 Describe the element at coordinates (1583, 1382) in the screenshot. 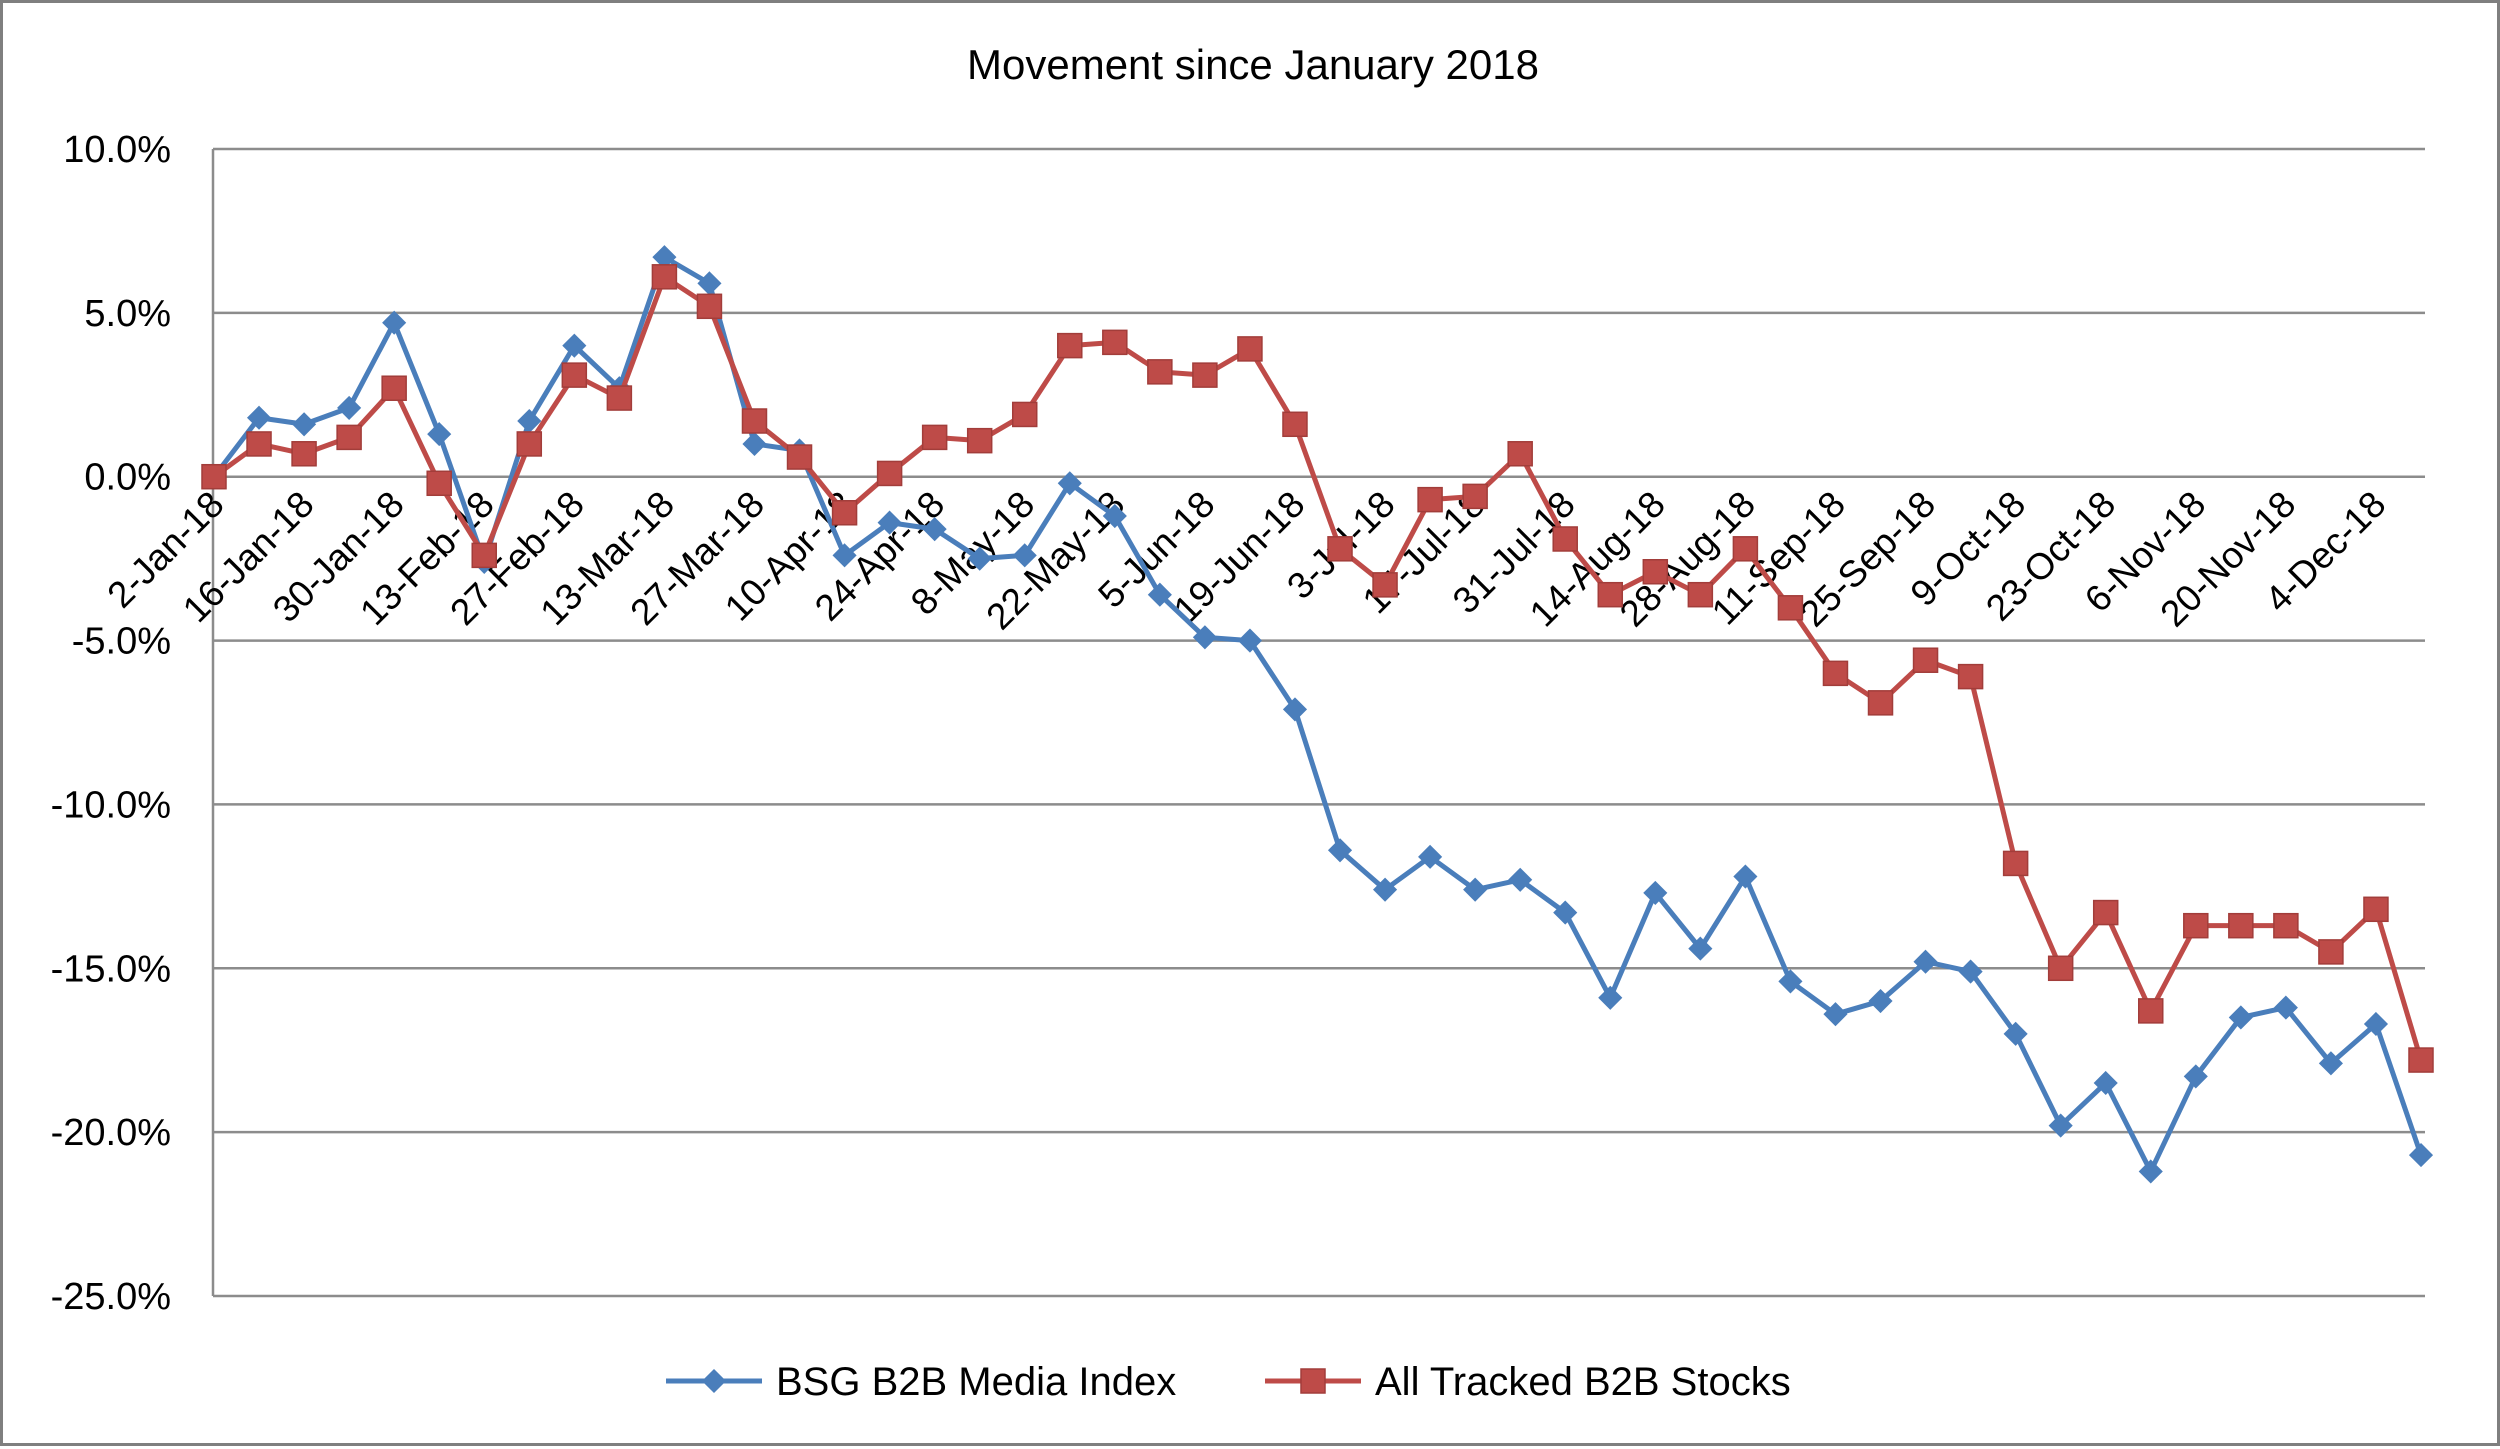

I see `legend-label: All Tracked B2B Stocks` at that location.